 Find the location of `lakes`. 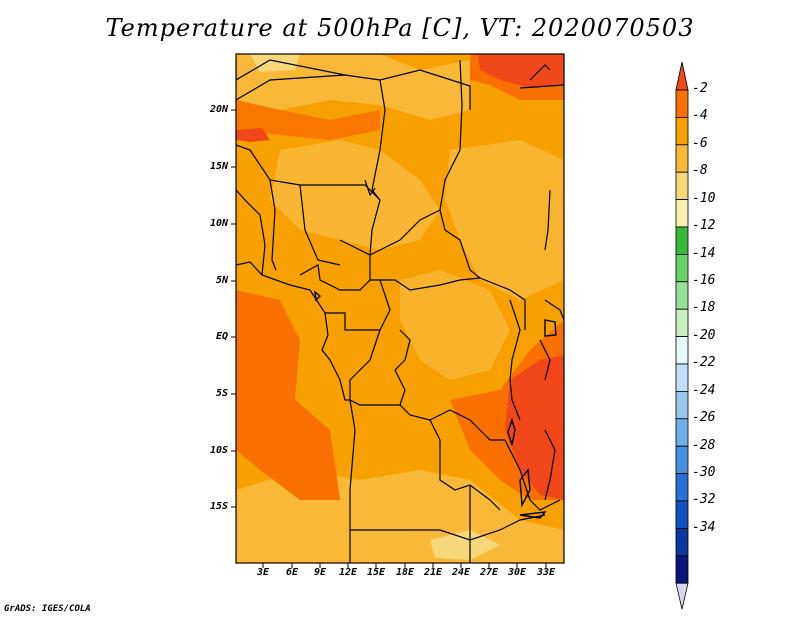

lakes is located at coordinates (435, 404).